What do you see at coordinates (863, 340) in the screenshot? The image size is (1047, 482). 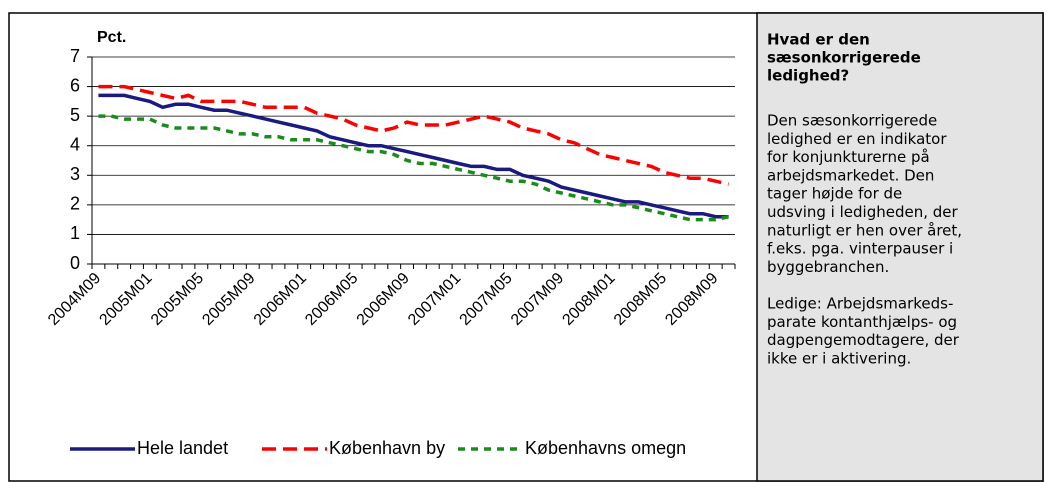 I see `sidebar-text-line: dagpengemodtagere, der` at bounding box center [863, 340].